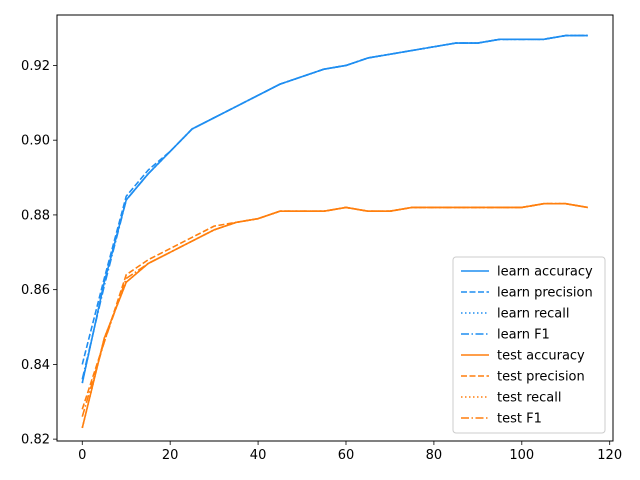  What do you see at coordinates (521, 455) in the screenshot?
I see `x-tick-label: 100` at bounding box center [521, 455].